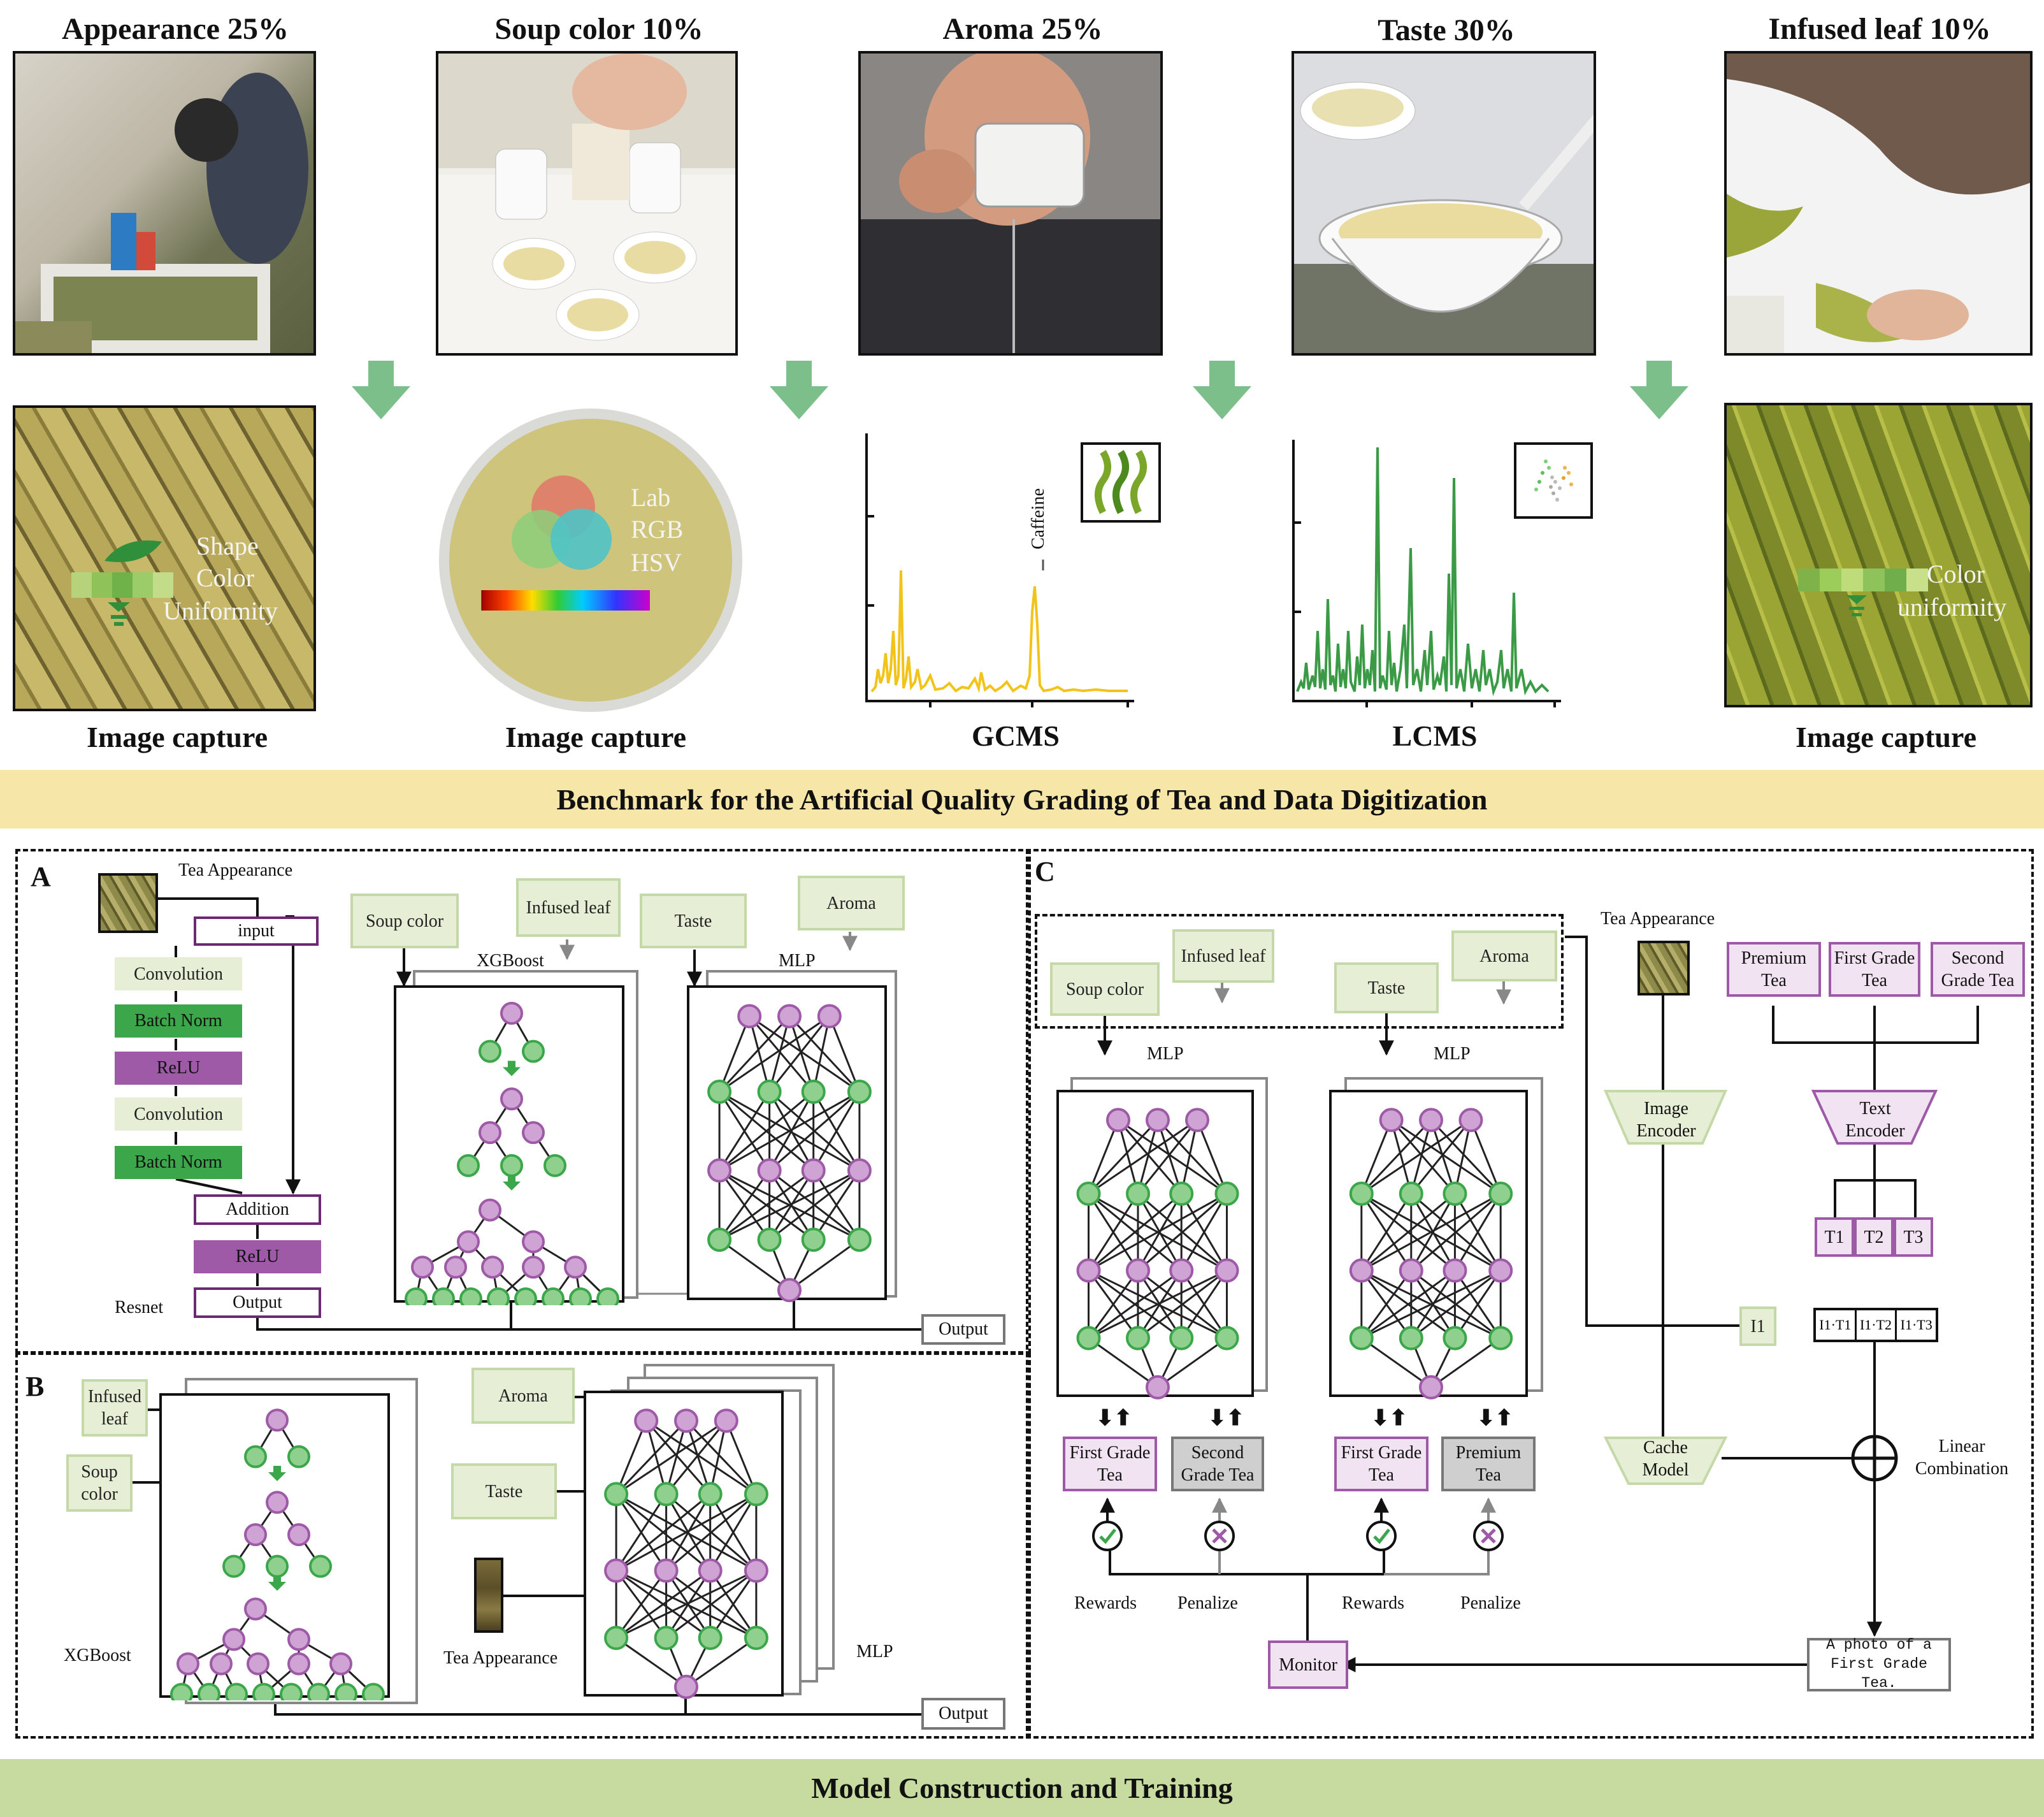 This screenshot has width=2044, height=1817. Describe the element at coordinates (1666, 1461) in the screenshot. I see `cache-model-shape` at that location.